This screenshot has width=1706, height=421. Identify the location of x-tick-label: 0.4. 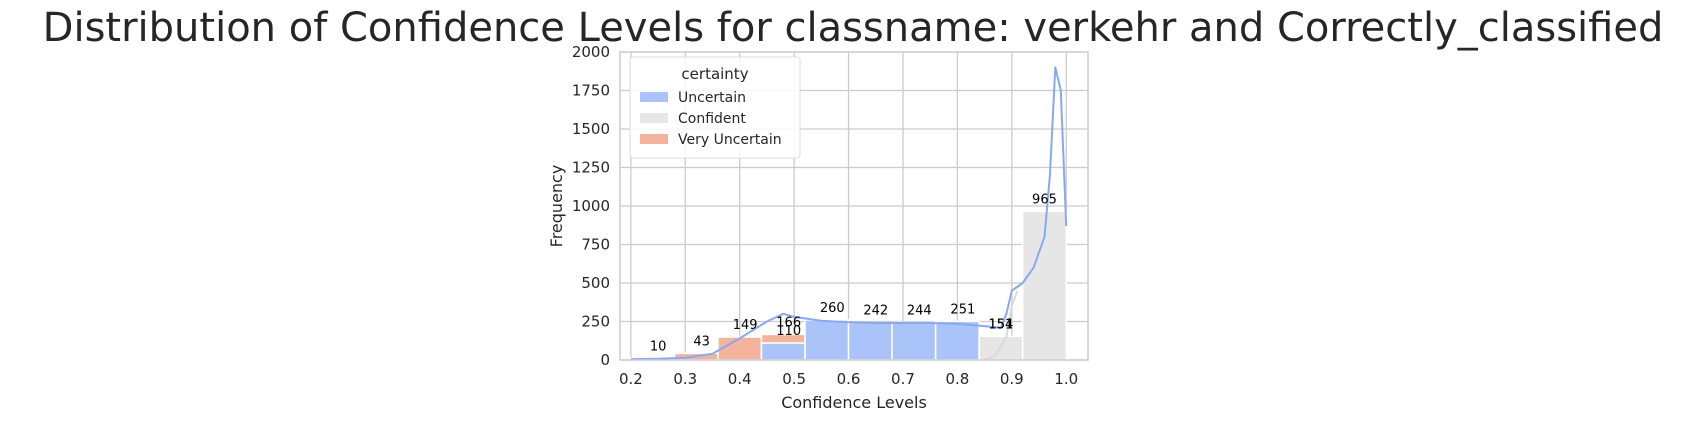
(740, 379).